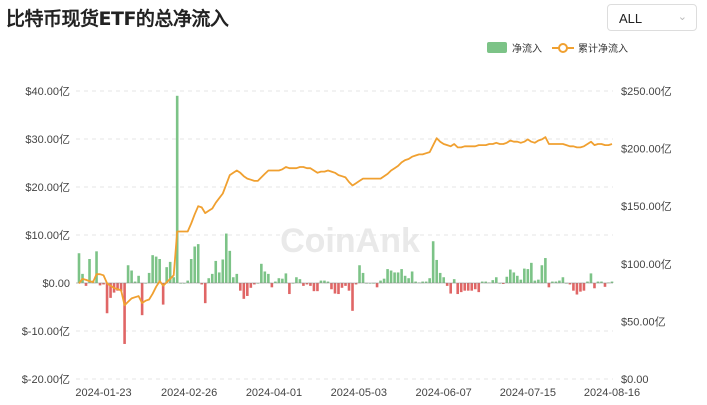  I want to click on y-right-tick-label: $150.00亿, so click(646, 206).